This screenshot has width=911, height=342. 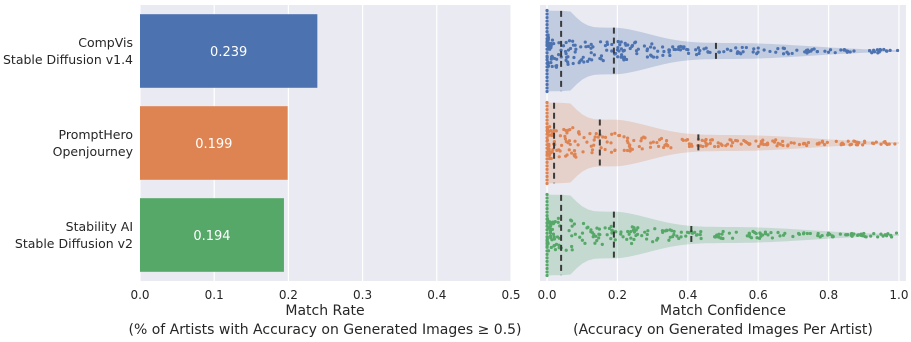 I want to click on right-x-tick-label: 0.2, so click(x=617, y=295).